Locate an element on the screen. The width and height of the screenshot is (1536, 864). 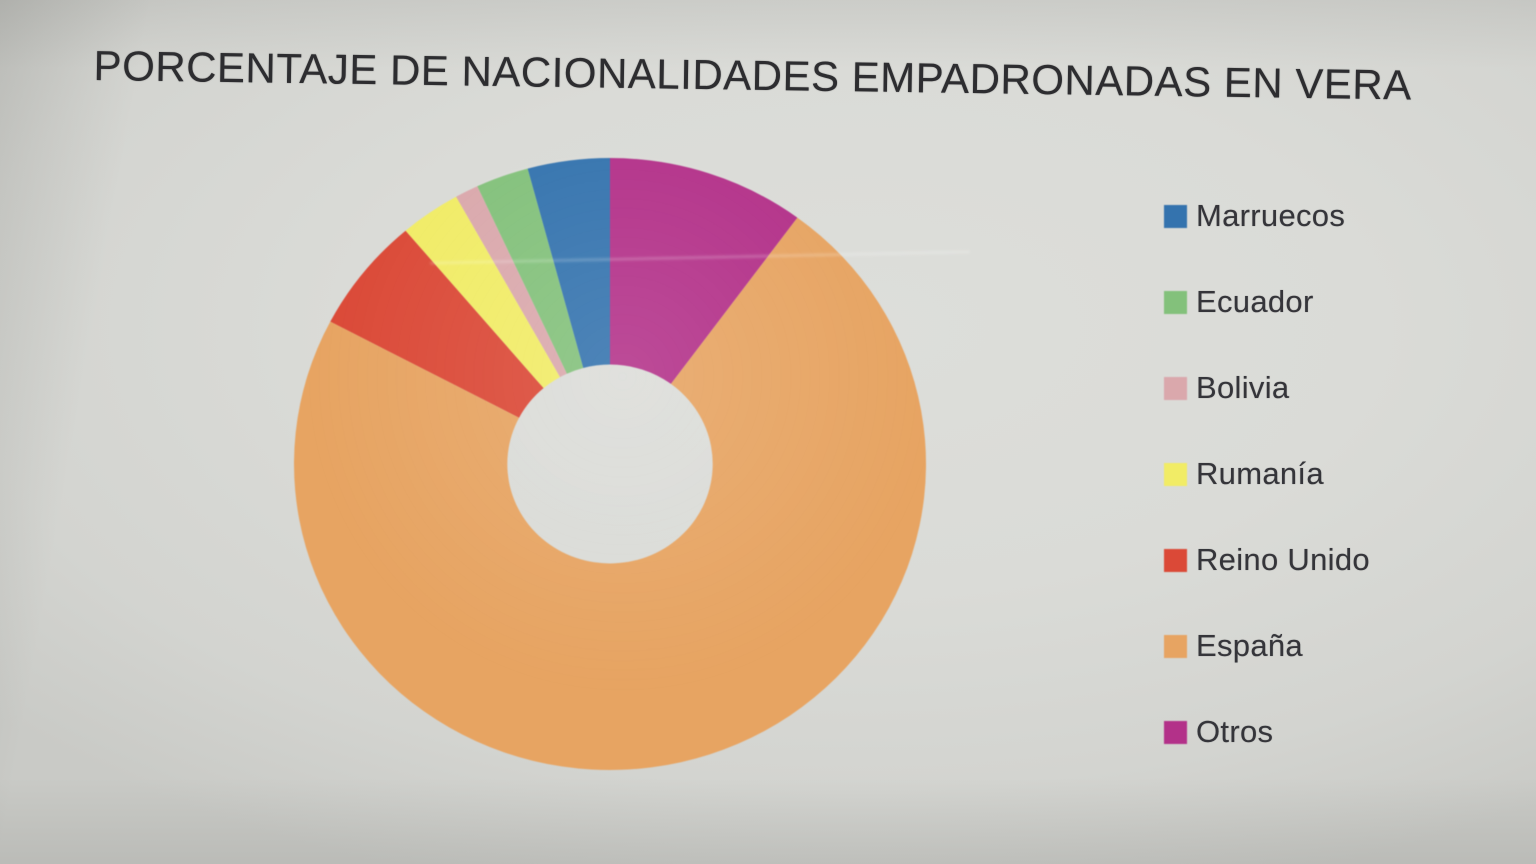
legend-label-reino-unido: Reino Unido is located at coordinates (1283, 559).